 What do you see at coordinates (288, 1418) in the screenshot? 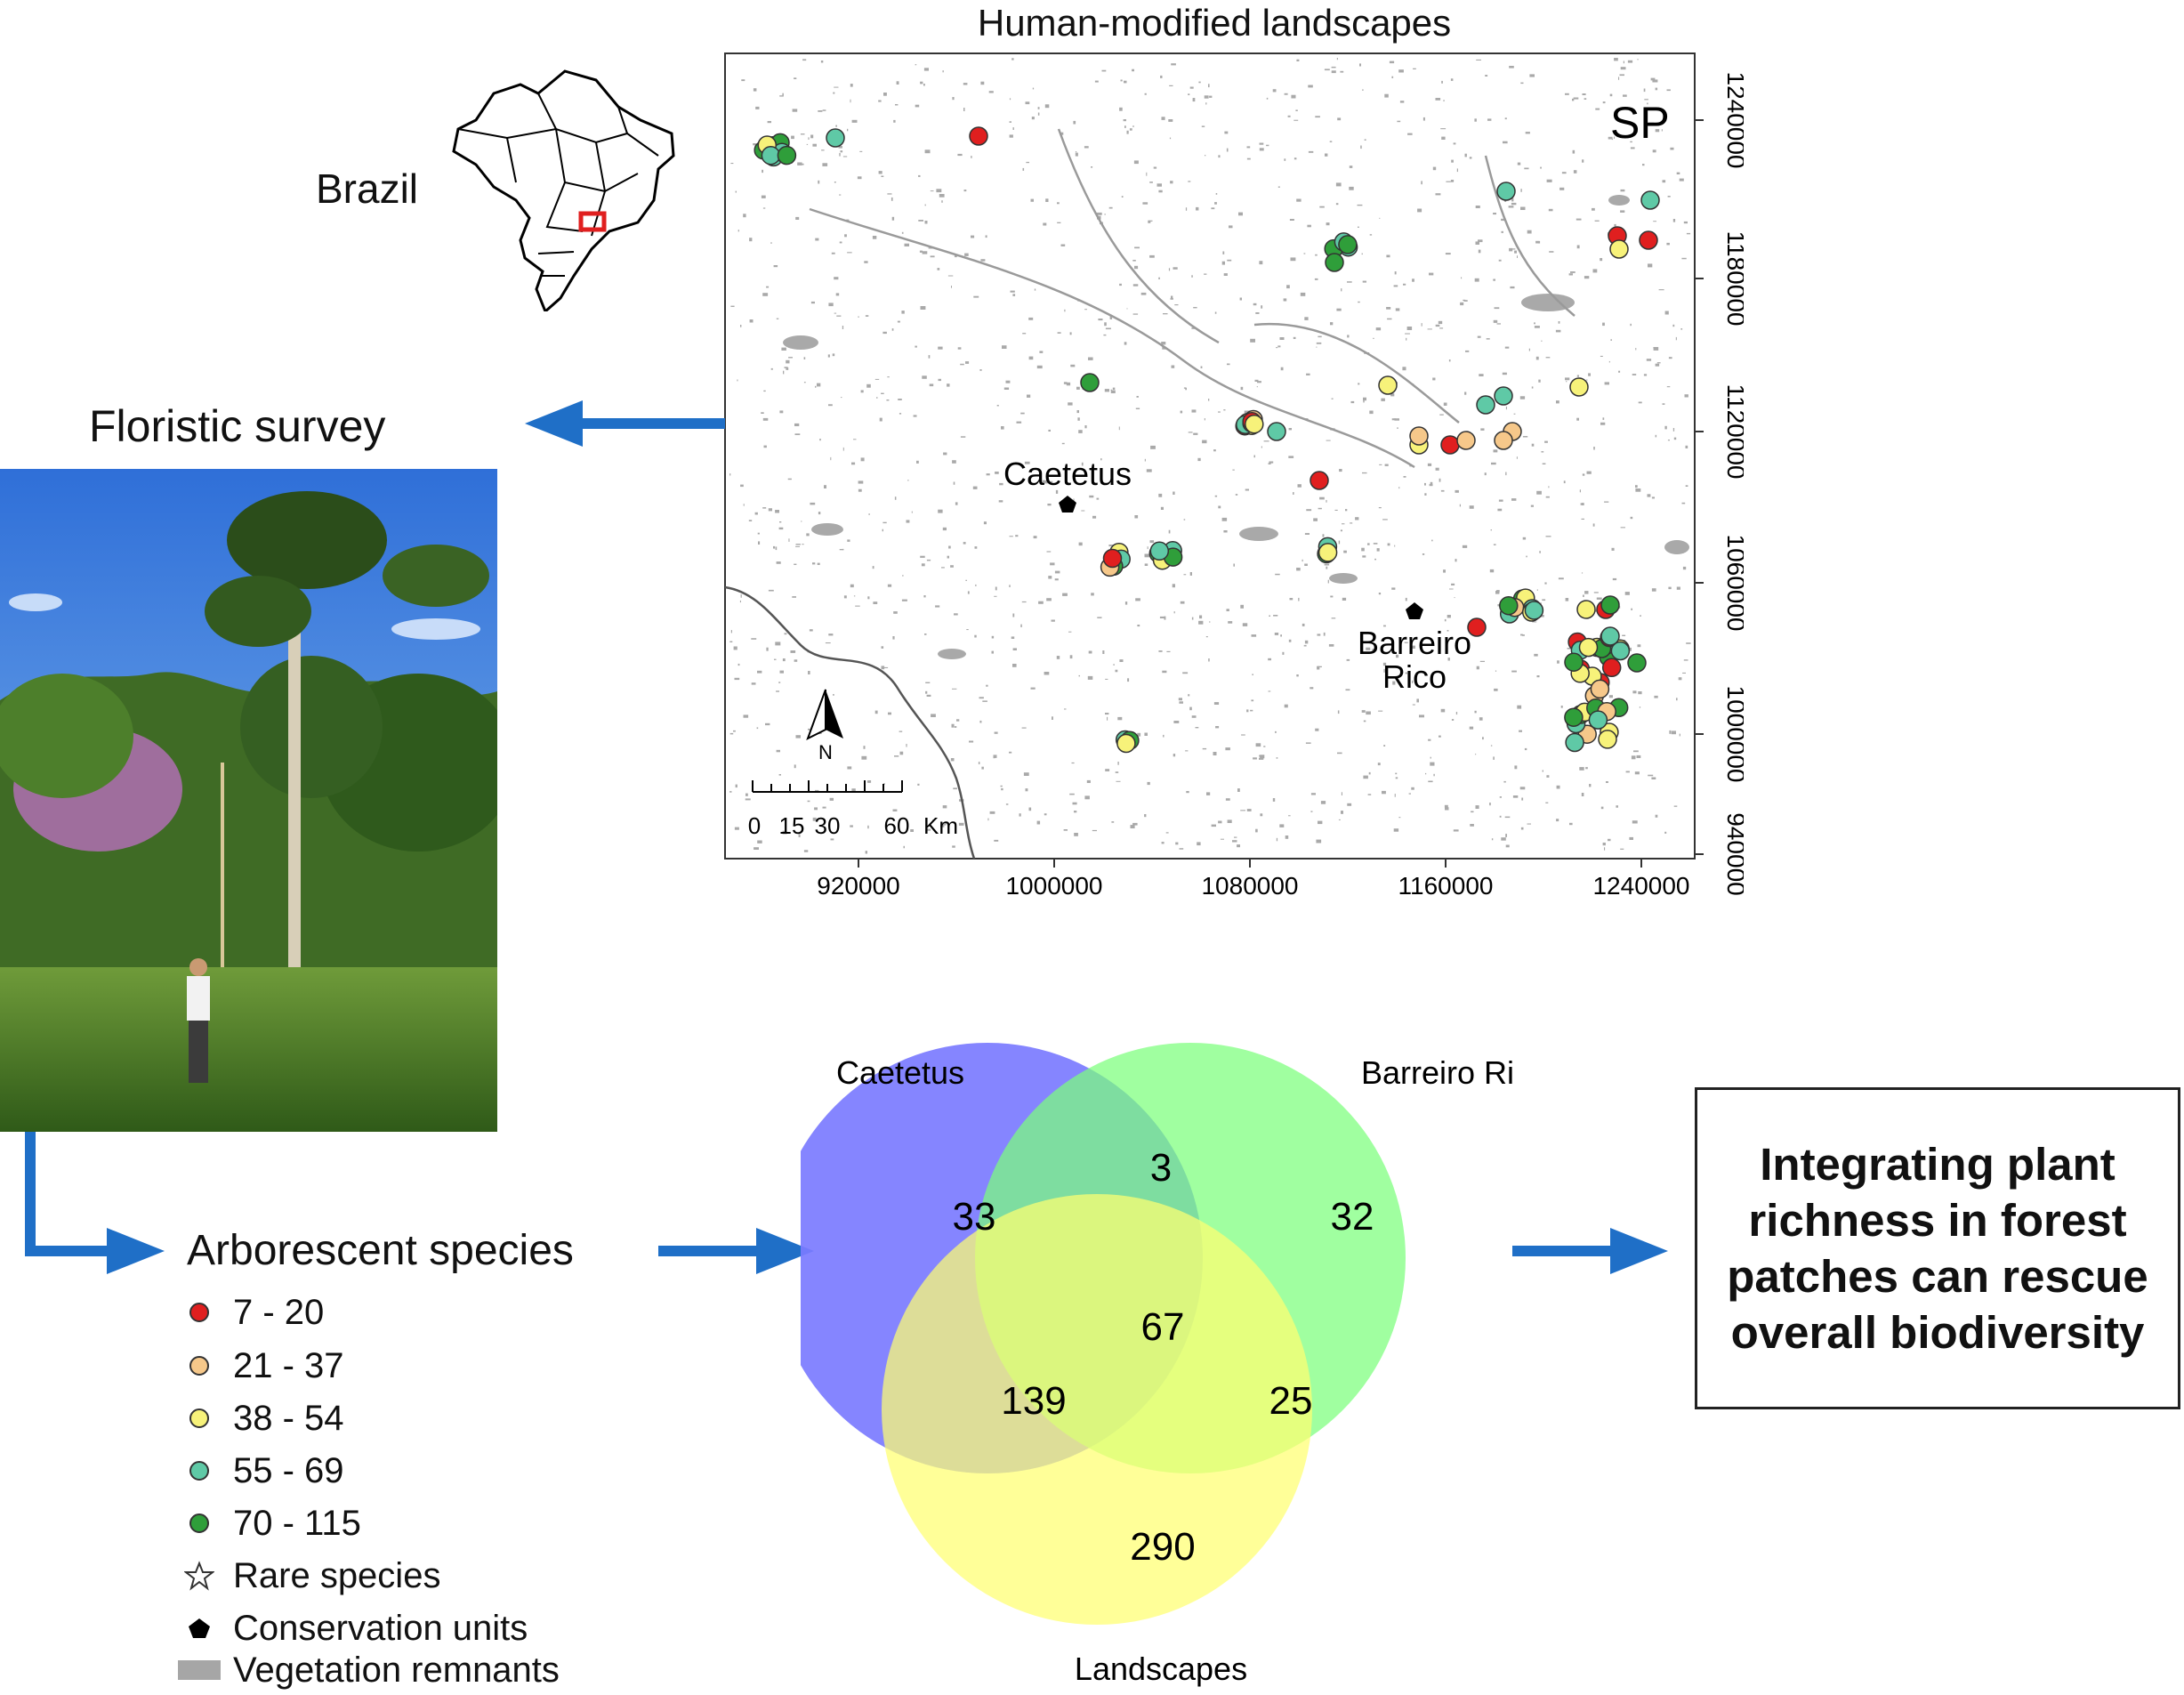
I see `legend-class-label: 38 - 54` at bounding box center [288, 1418].